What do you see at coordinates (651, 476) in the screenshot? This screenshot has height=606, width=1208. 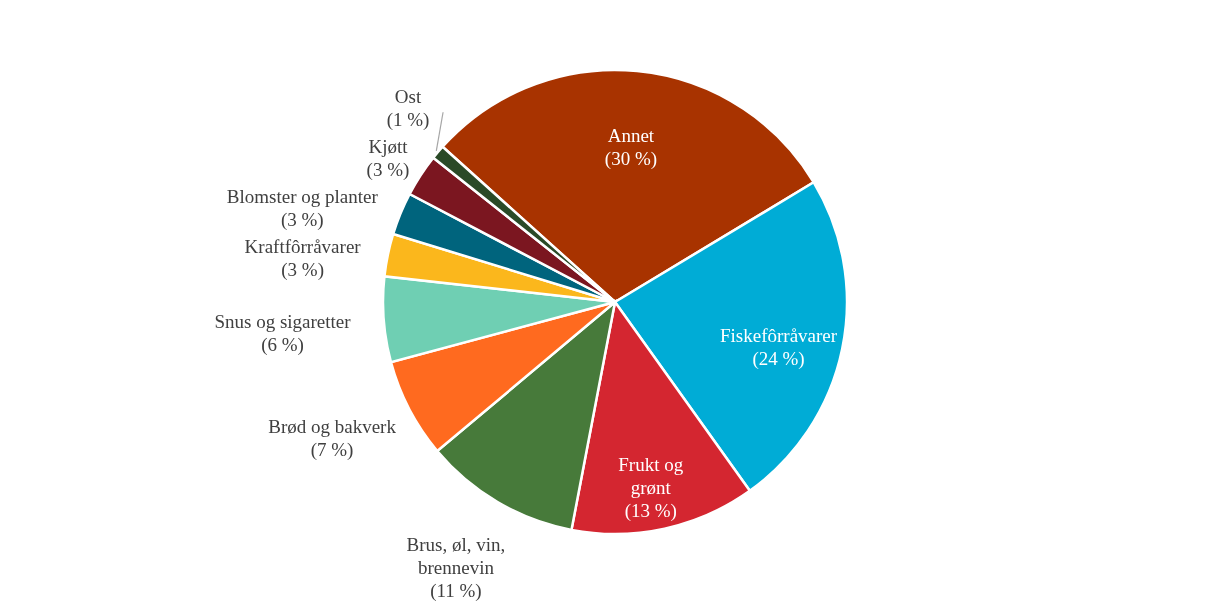 I see `slice-label: Frukt og grønt` at bounding box center [651, 476].